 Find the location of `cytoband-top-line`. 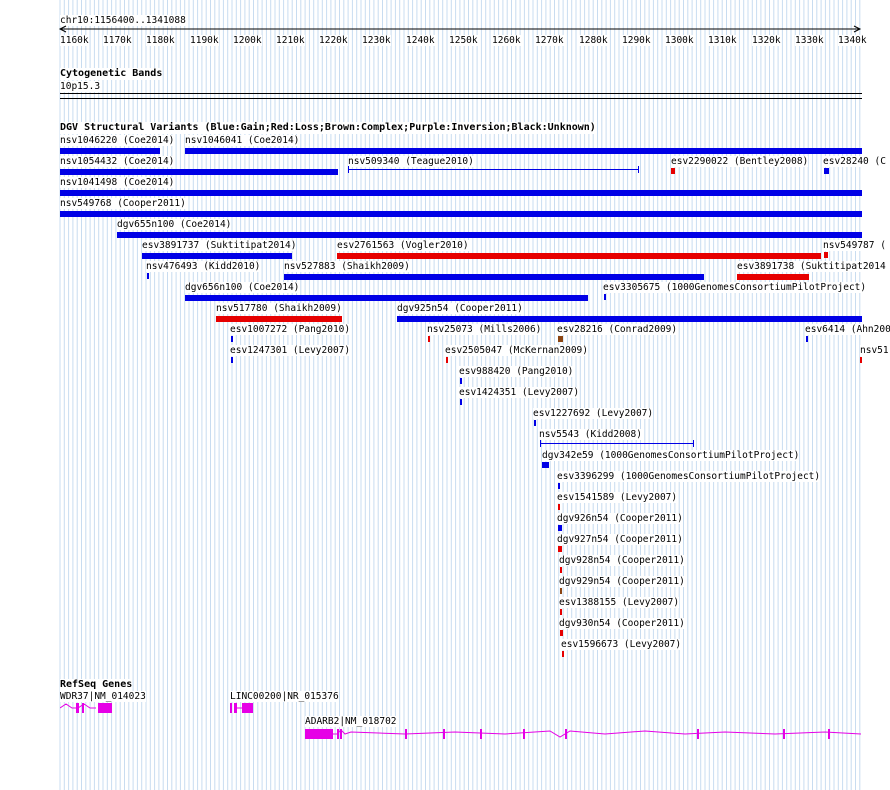

cytoband-top-line is located at coordinates (461, 93).